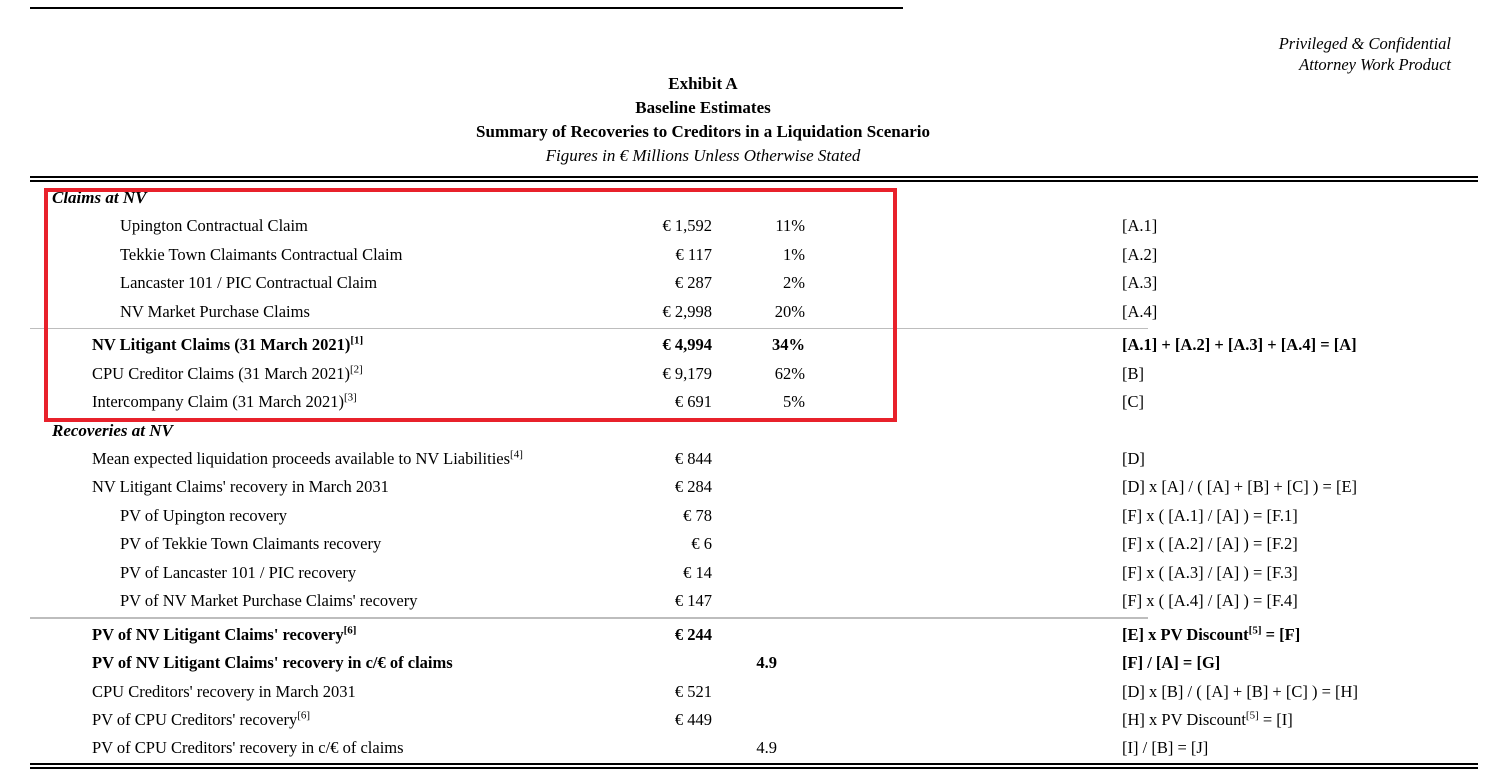  Describe the element at coordinates (224, 691) in the screenshot. I see `row-label: CPU Creditors' recovery in March 2031` at that location.